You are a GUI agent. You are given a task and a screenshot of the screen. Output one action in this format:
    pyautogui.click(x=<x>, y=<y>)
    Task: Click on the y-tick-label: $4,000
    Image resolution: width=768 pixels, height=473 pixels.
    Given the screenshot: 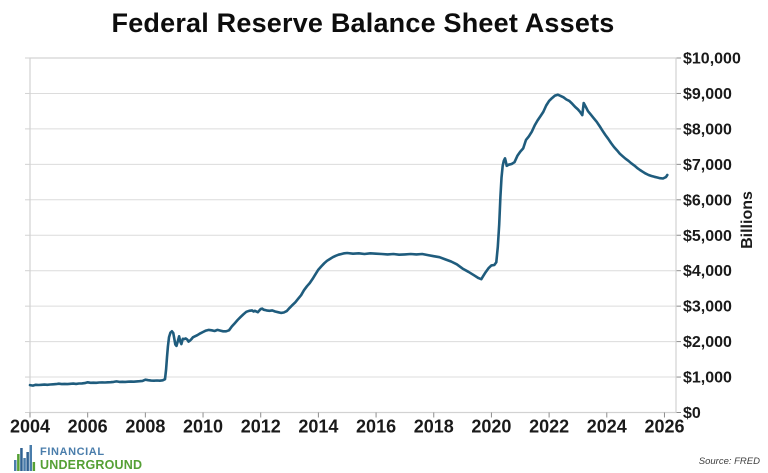 What is the action you would take?
    pyautogui.click(x=707, y=271)
    